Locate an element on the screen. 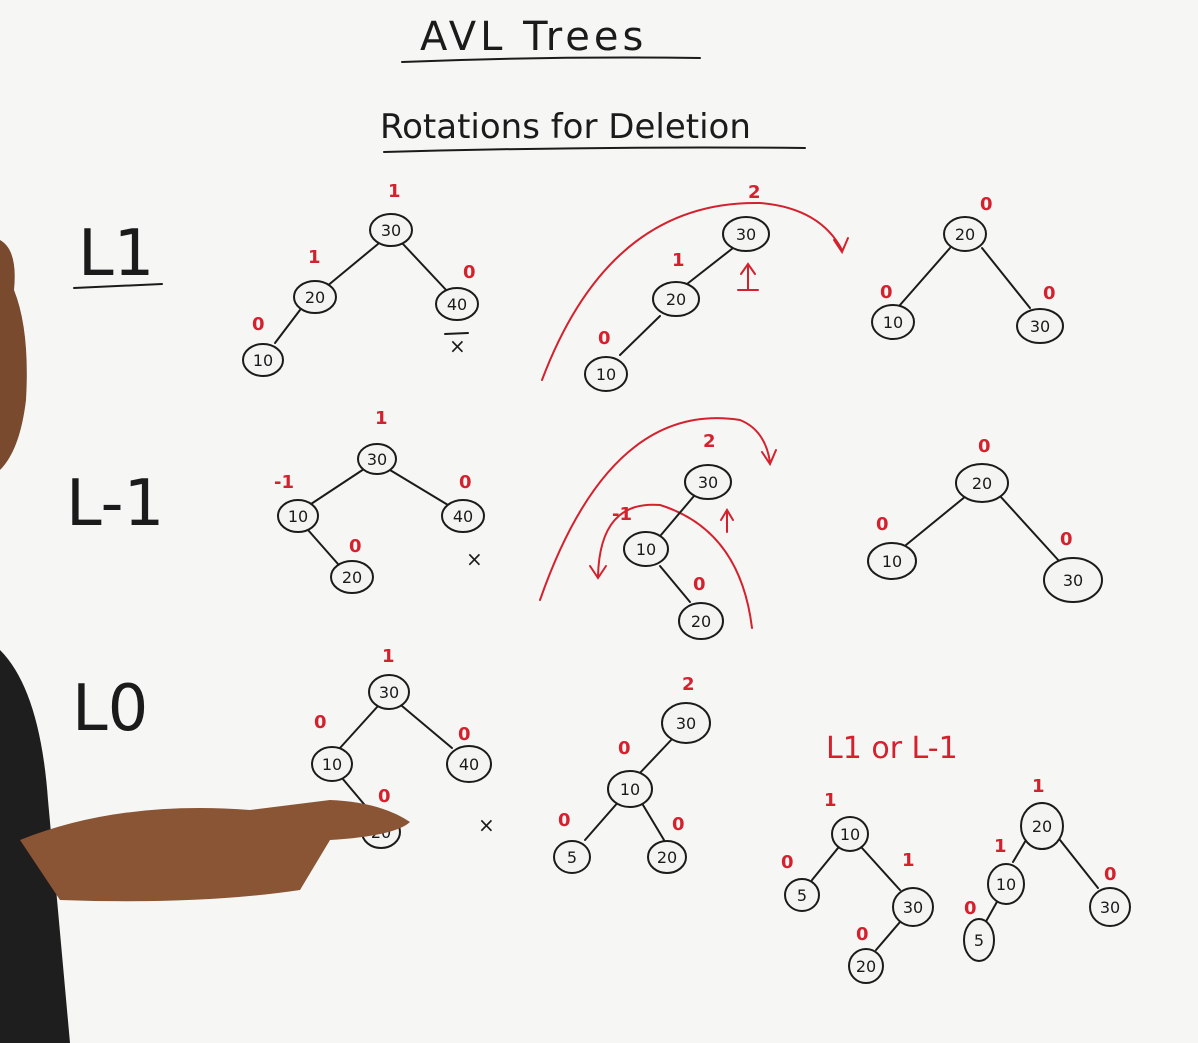 The image size is (1198, 1043). deleted-mark: × is located at coordinates (486, 825).